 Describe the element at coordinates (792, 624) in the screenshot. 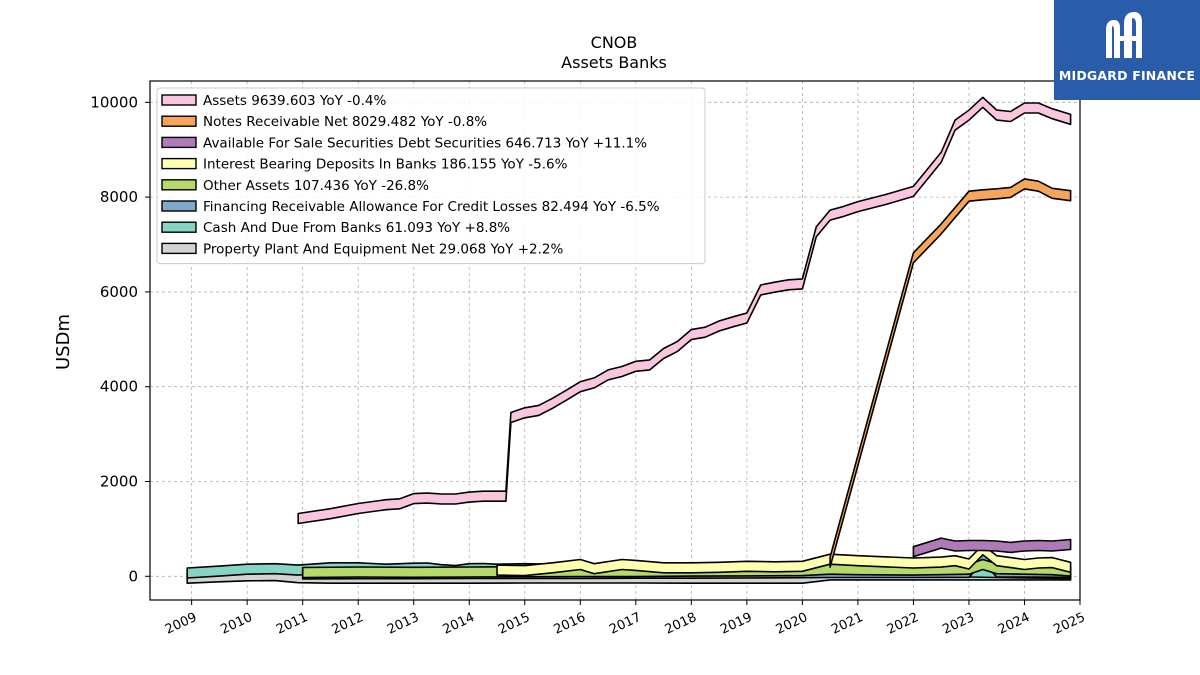

I see `x-tick-label: 2020` at that location.